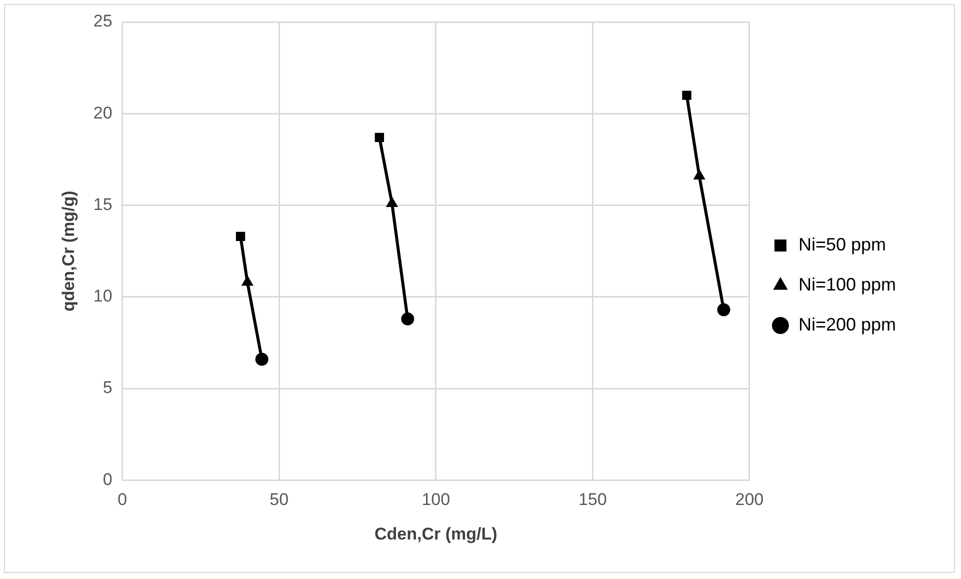 The height and width of the screenshot is (579, 961). What do you see at coordinates (842, 244) in the screenshot?
I see `legend-label: Ni=50 ppm` at bounding box center [842, 244].